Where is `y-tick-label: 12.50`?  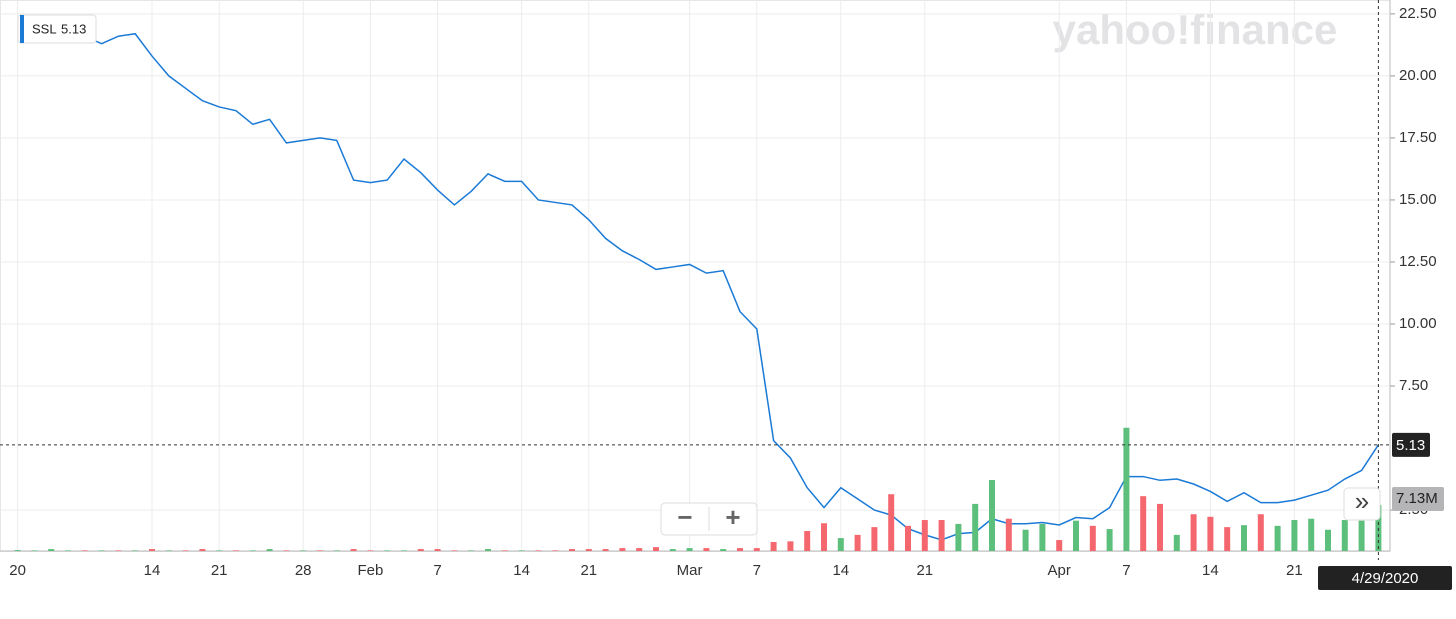
y-tick-label: 12.50 is located at coordinates (1418, 261).